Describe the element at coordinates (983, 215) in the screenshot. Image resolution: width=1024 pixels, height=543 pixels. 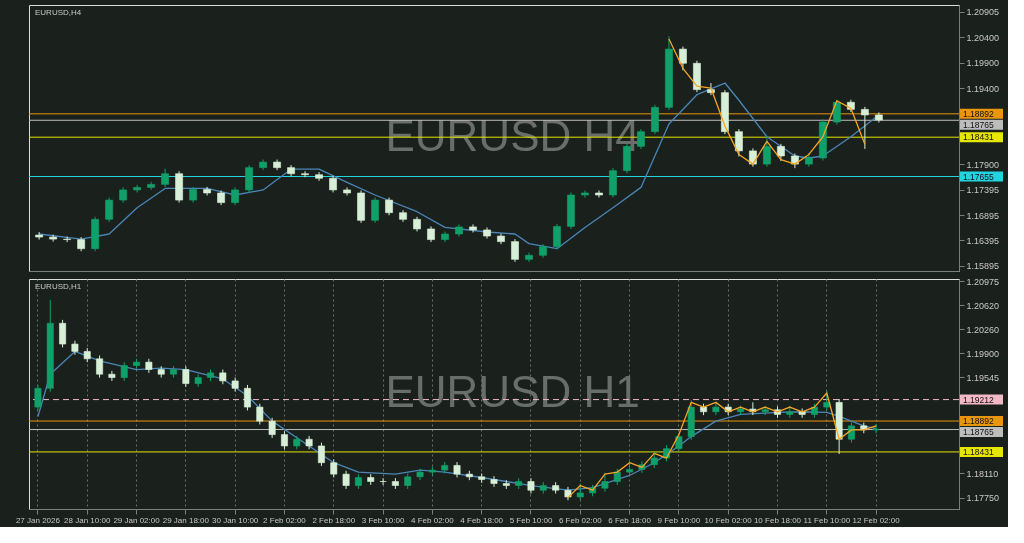
I see `y-tick-label: 1.16895` at that location.